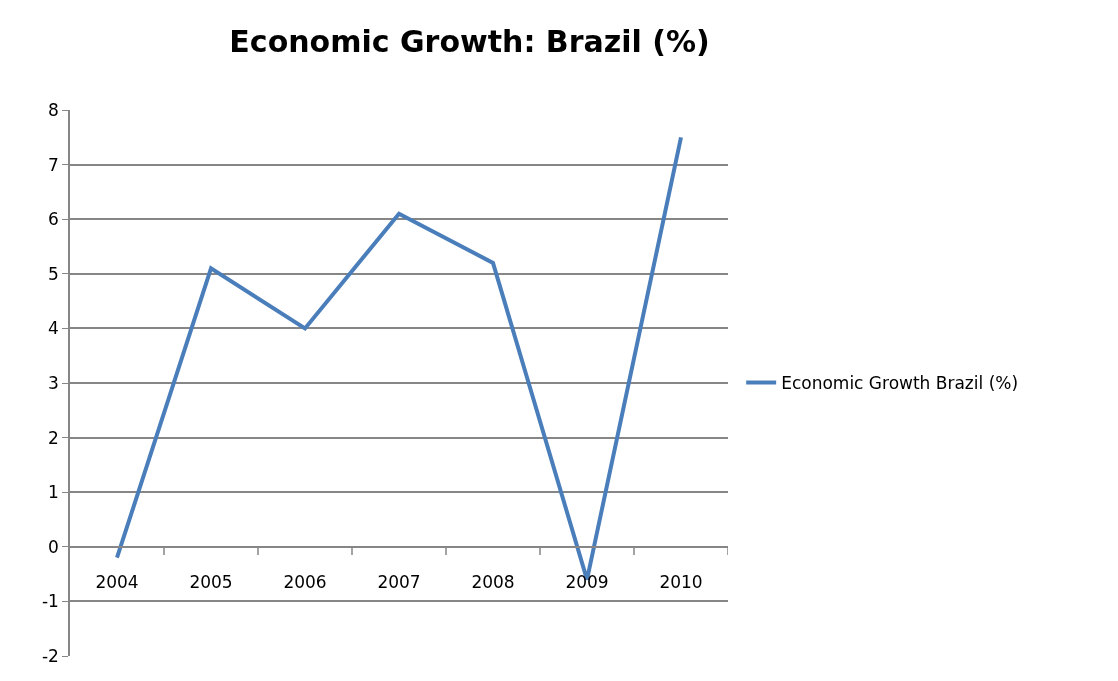 This screenshot has width=1118, height=681. Describe the element at coordinates (305, 581) in the screenshot. I see `x-tick-label: 2006` at that location.